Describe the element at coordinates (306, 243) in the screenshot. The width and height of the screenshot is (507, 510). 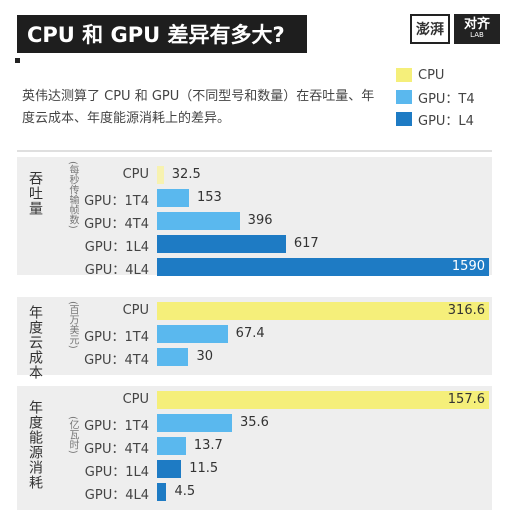
I see `value-label: 617` at that location.